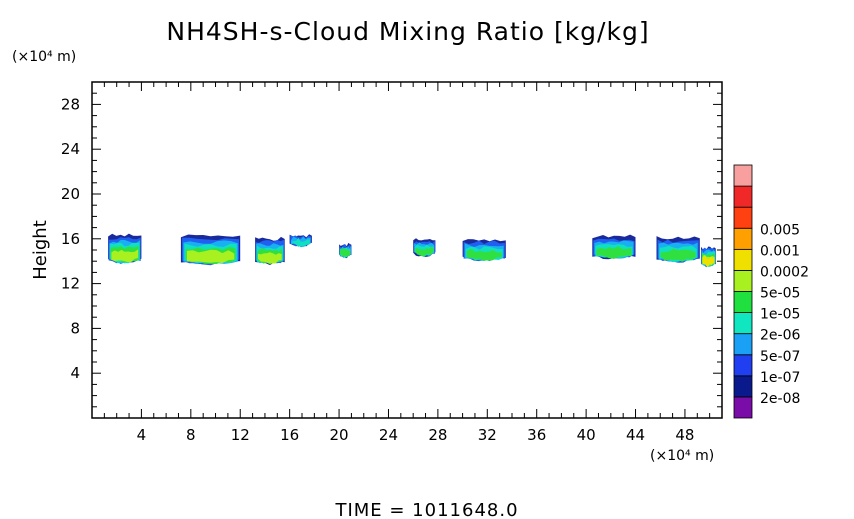 This screenshot has height=519, width=854. What do you see at coordinates (780, 230) in the screenshot?
I see `colorbar-label: 0.005` at bounding box center [780, 230].